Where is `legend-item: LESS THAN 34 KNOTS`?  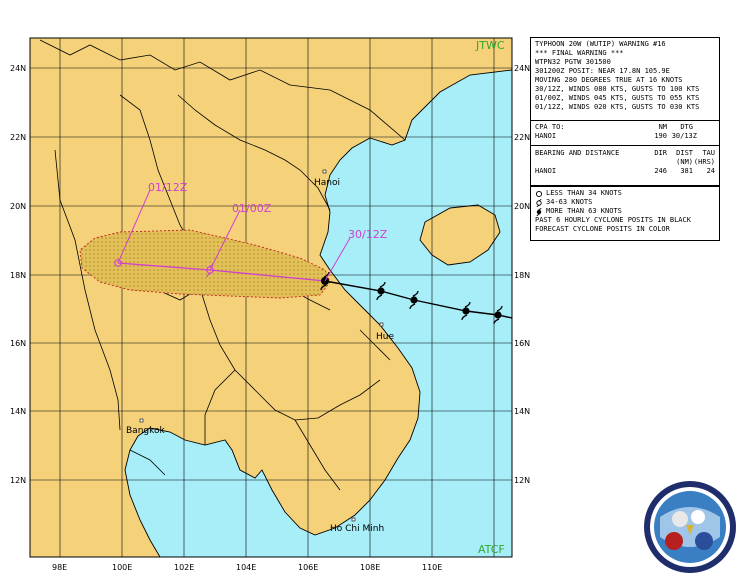
legend-item: LESS THAN 34 KNOTS is located at coordinates (625, 193).